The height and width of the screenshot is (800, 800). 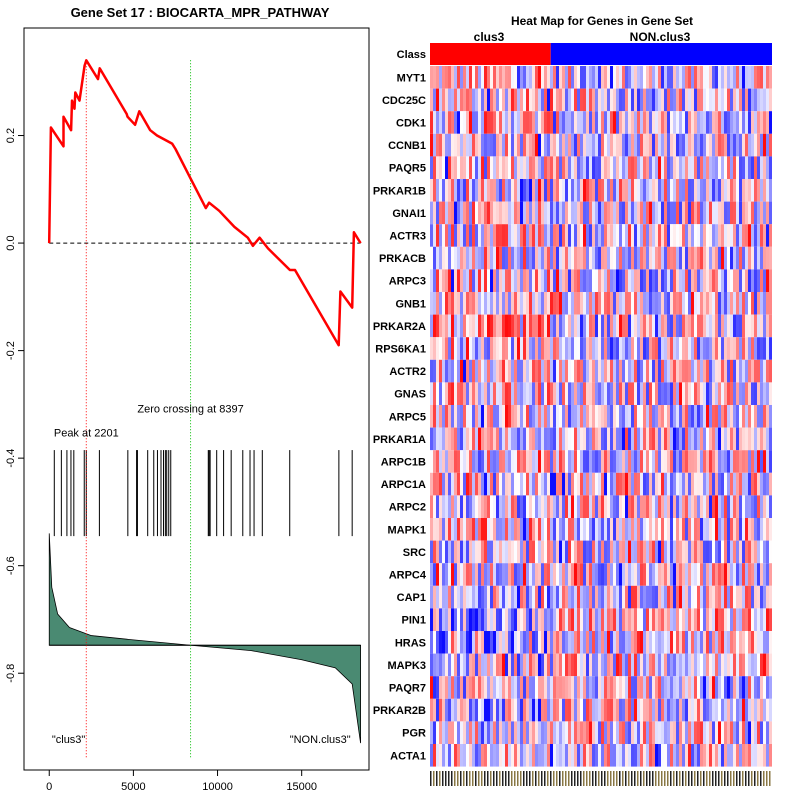 I want to click on gene-label: ARPC1B, so click(x=403, y=463).